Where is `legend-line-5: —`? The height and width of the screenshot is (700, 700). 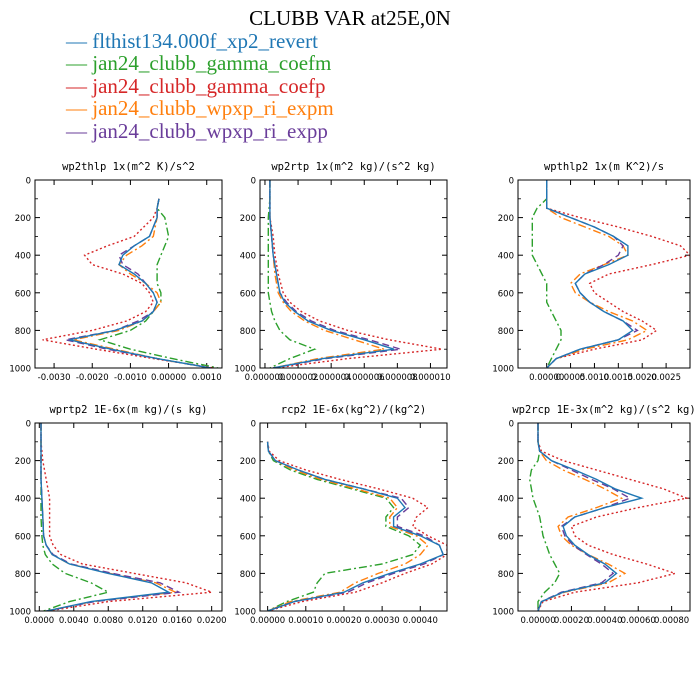 legend-line-5: — is located at coordinates (79, 130).